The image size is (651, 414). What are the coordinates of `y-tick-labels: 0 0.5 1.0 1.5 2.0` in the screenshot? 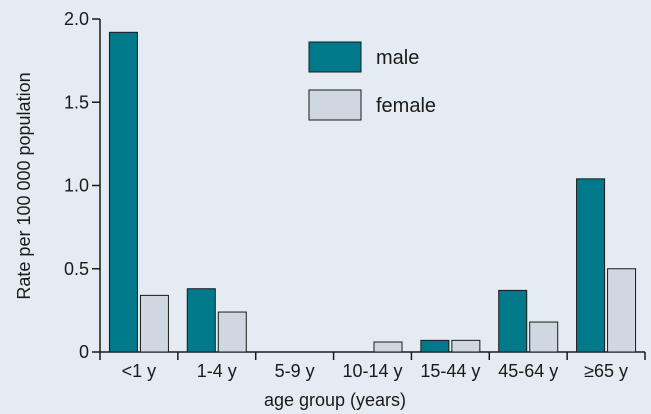 It's located at (82, 185).